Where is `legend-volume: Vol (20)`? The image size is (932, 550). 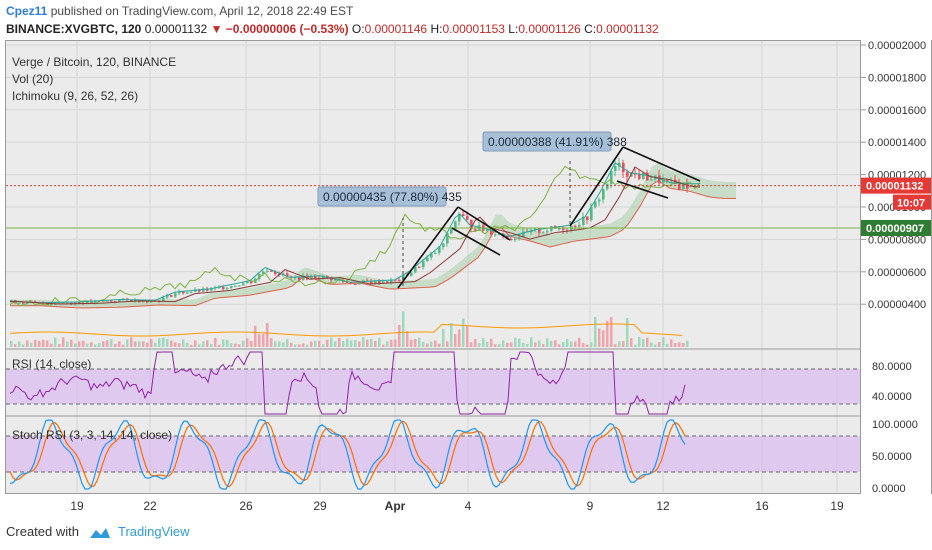 legend-volume: Vol (20) is located at coordinates (33, 79).